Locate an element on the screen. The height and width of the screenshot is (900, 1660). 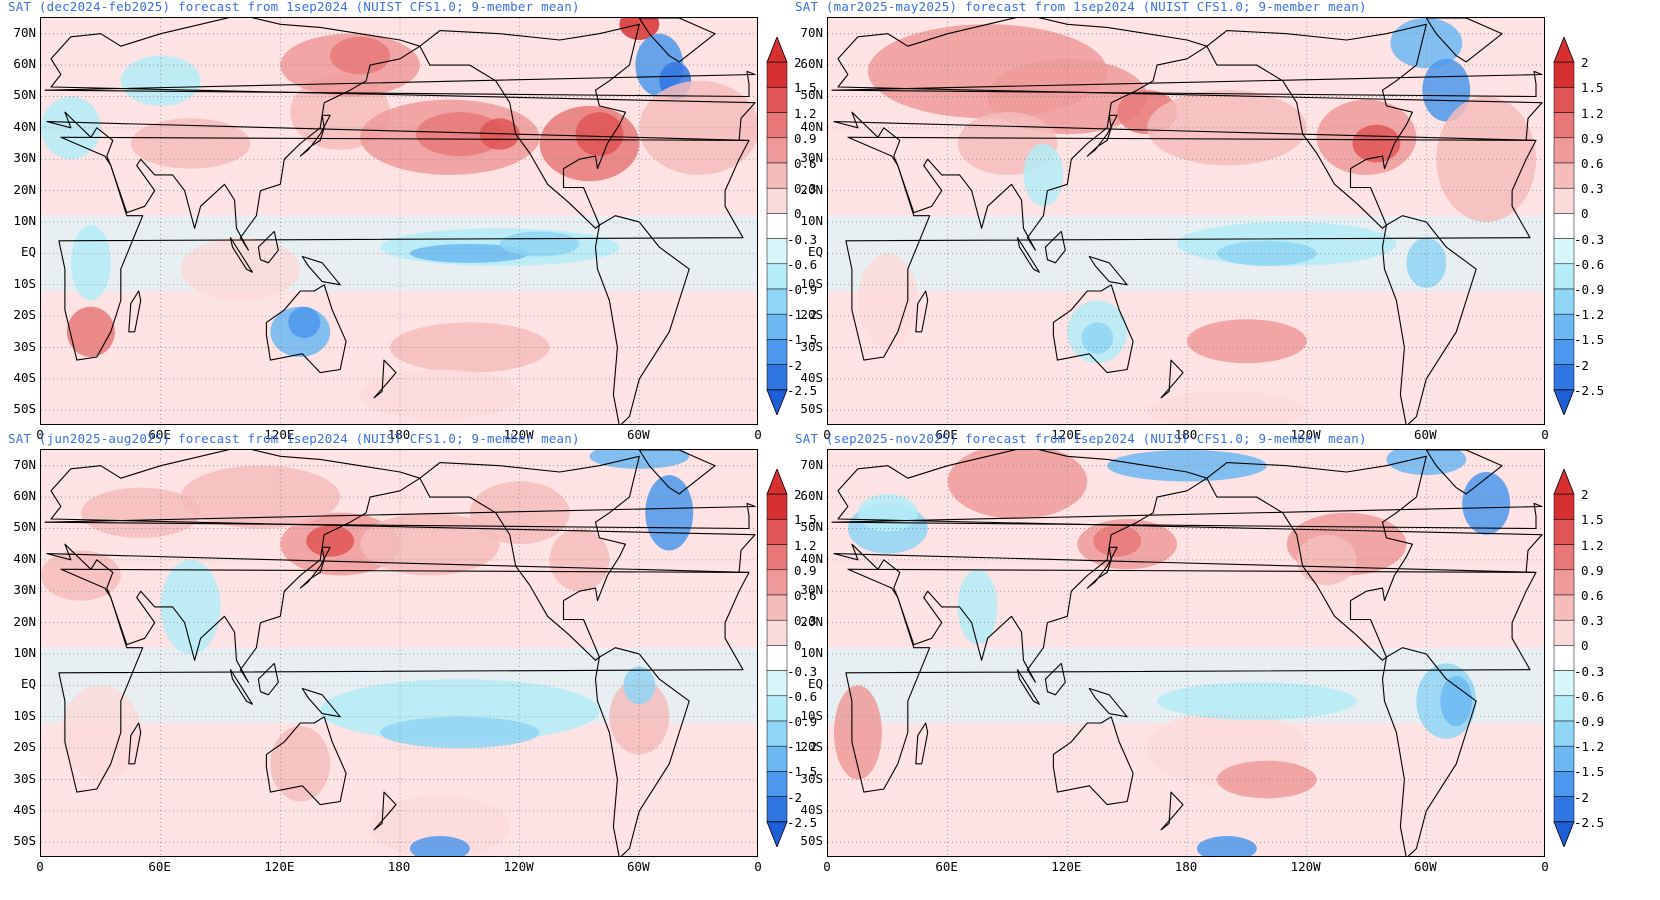
colorbar-label: -2 is located at coordinates (795, 797).